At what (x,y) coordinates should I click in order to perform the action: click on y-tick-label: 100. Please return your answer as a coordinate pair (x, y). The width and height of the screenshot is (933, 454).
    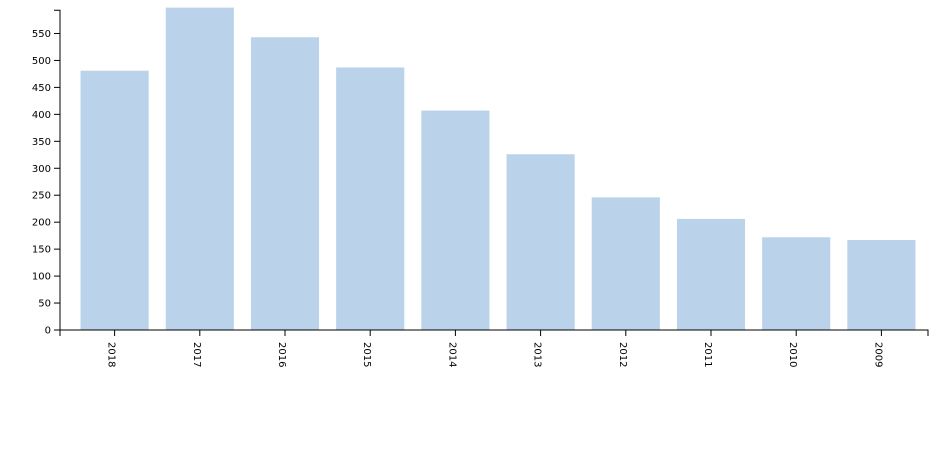
    Looking at the image, I should click on (41, 277).